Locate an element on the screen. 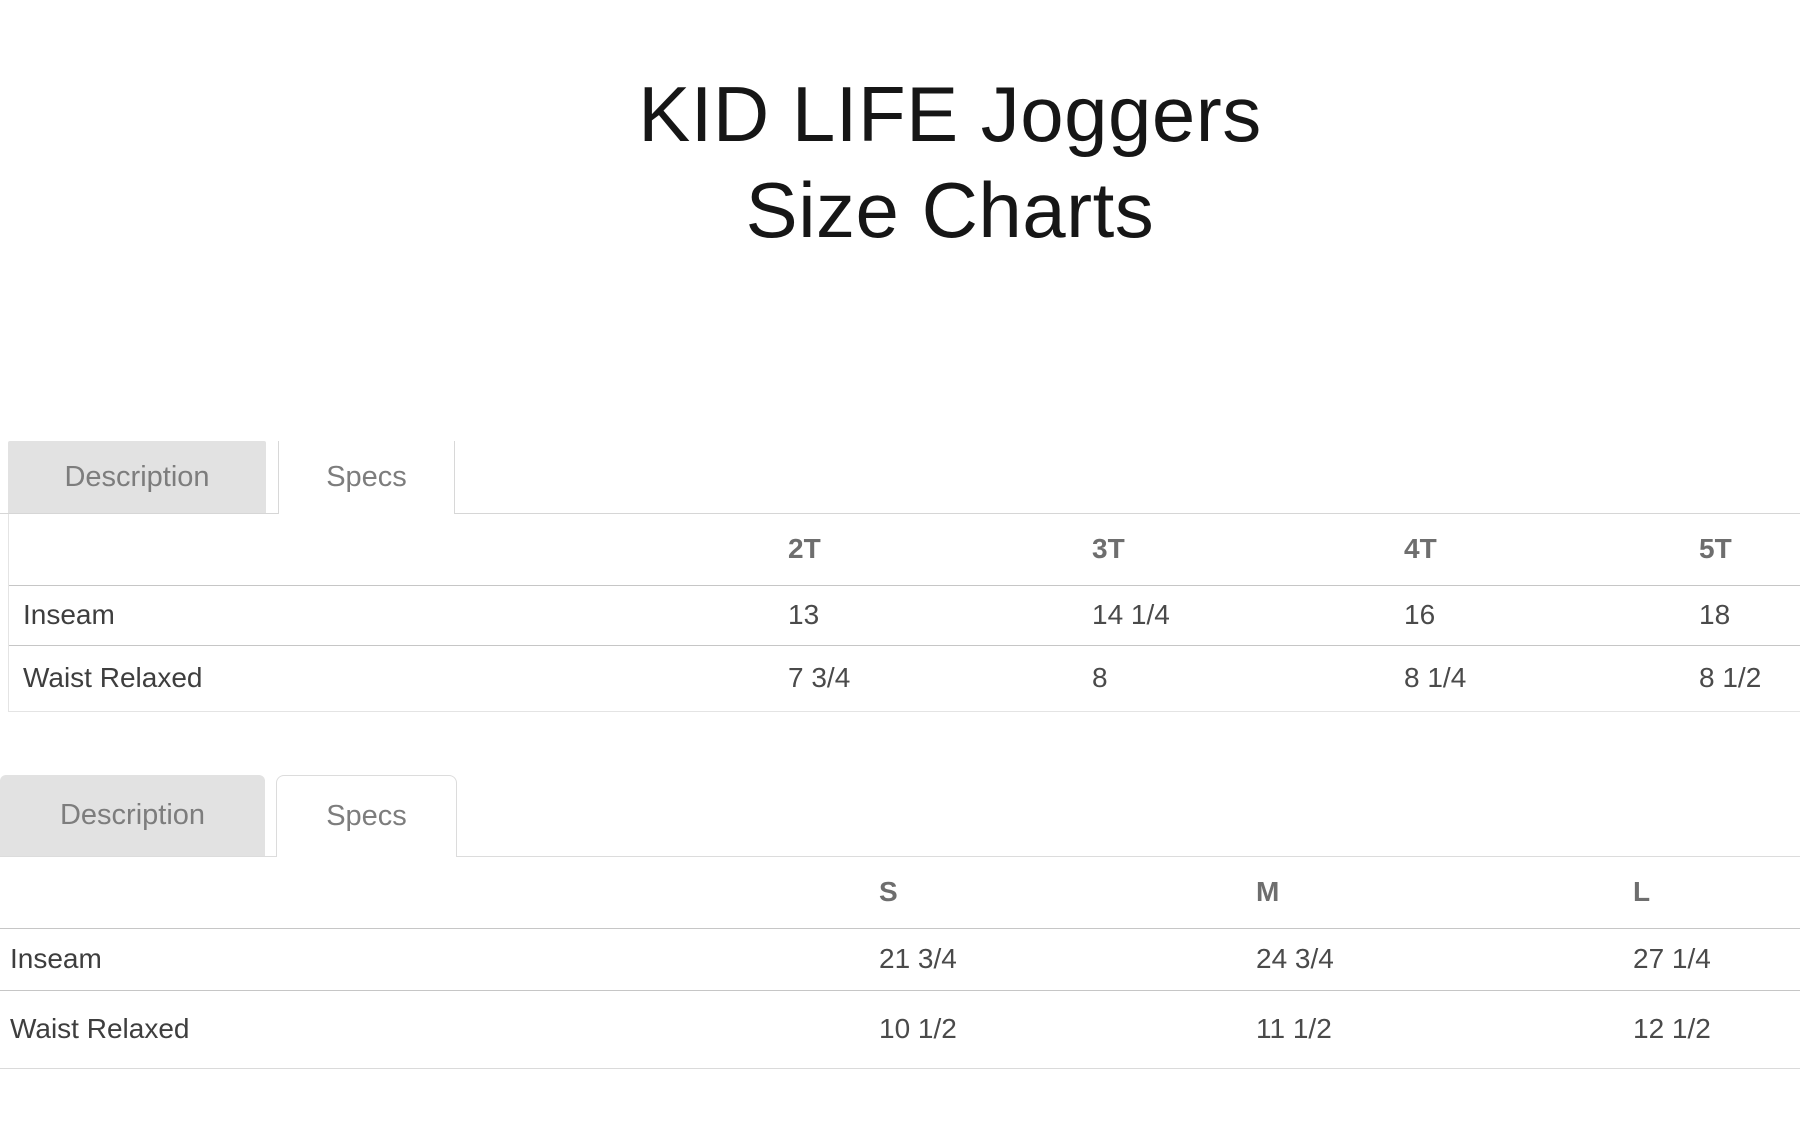 Image resolution: width=1800 pixels, height=1133 pixels. size-value-cell: 13 is located at coordinates (940, 615).